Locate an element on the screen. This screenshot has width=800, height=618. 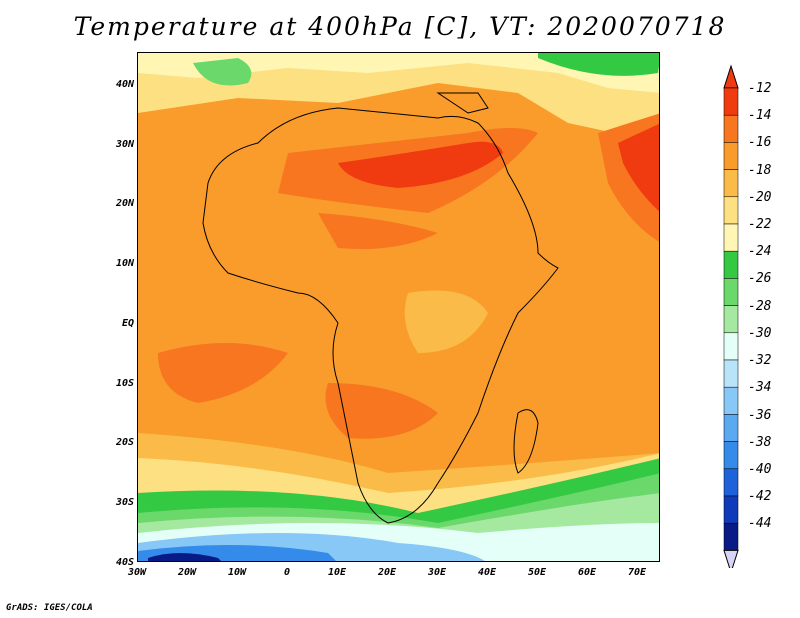
colorbar-label: -34 is located at coordinates (760, 387).